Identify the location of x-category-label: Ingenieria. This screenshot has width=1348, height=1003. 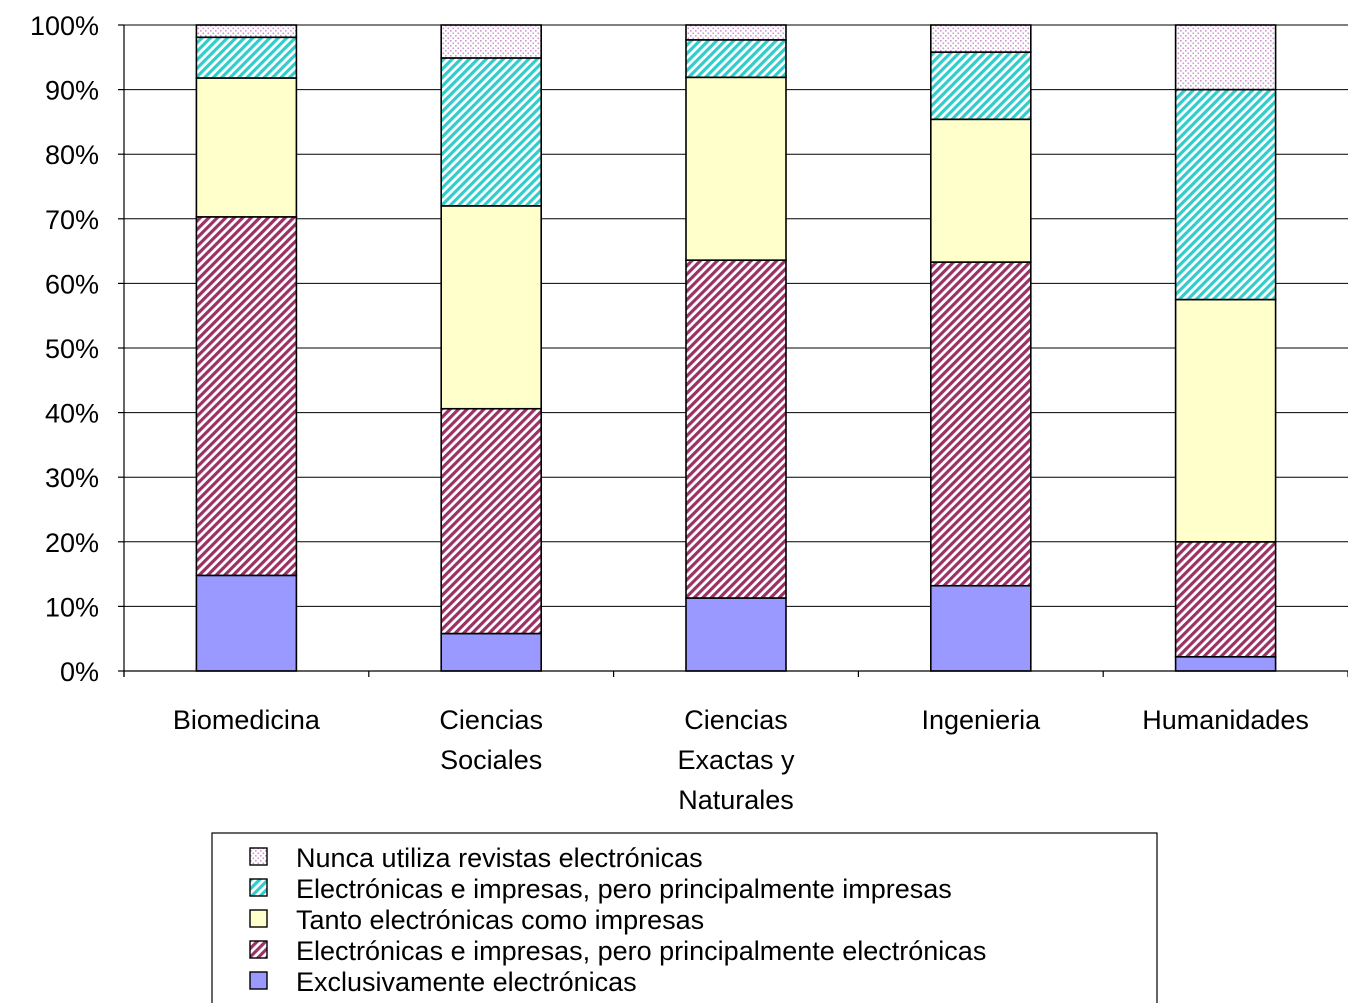
(982, 720).